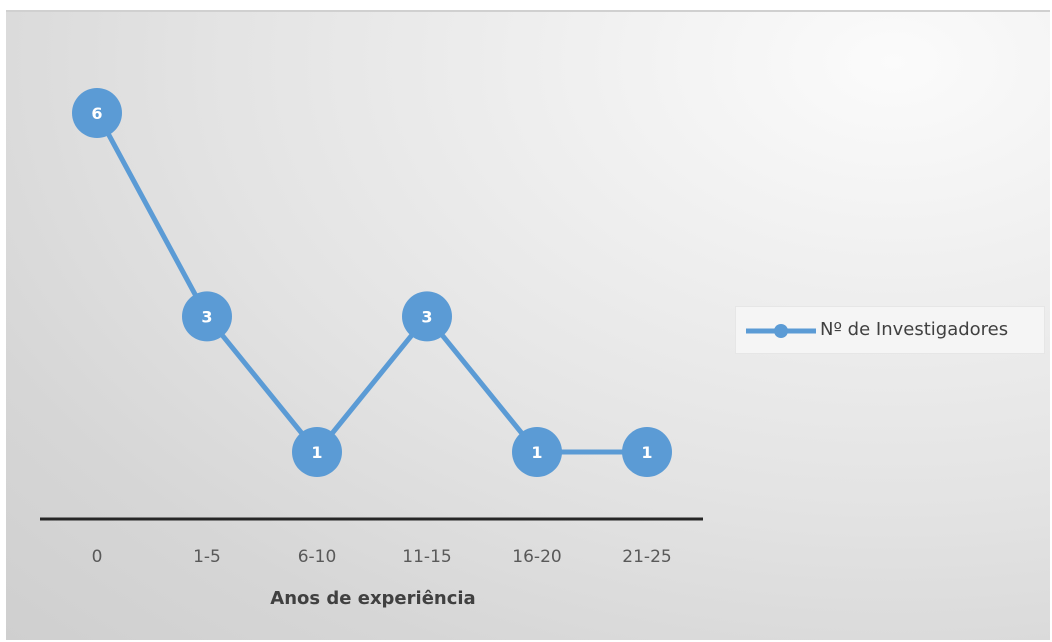 Image resolution: width=1052 pixels, height=642 pixels. What do you see at coordinates (317, 557) in the screenshot?
I see `x-tick-label: 6-10` at bounding box center [317, 557].